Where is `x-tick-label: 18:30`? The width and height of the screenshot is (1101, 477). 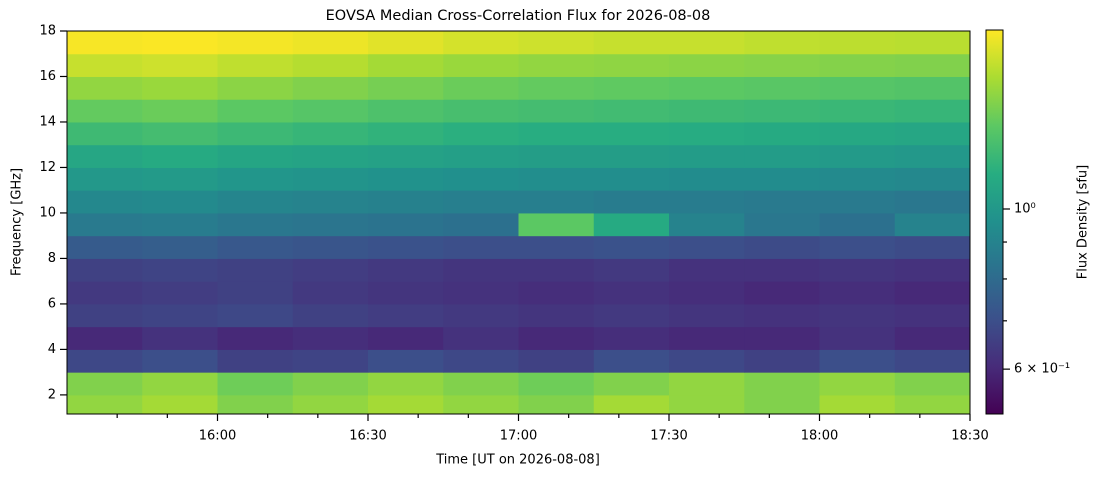
x-tick-label: 18:30 is located at coordinates (969, 436).